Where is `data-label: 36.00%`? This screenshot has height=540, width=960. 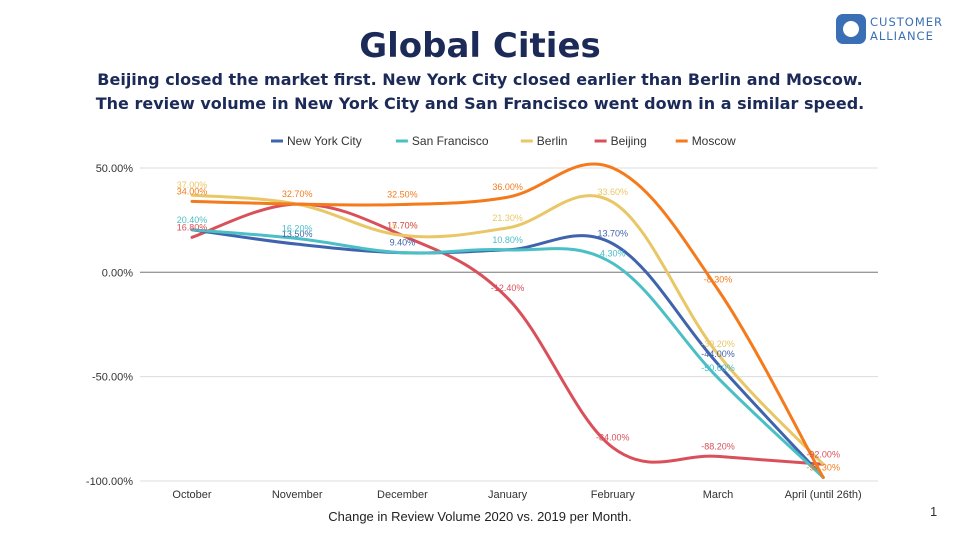 data-label: 36.00% is located at coordinates (507, 187).